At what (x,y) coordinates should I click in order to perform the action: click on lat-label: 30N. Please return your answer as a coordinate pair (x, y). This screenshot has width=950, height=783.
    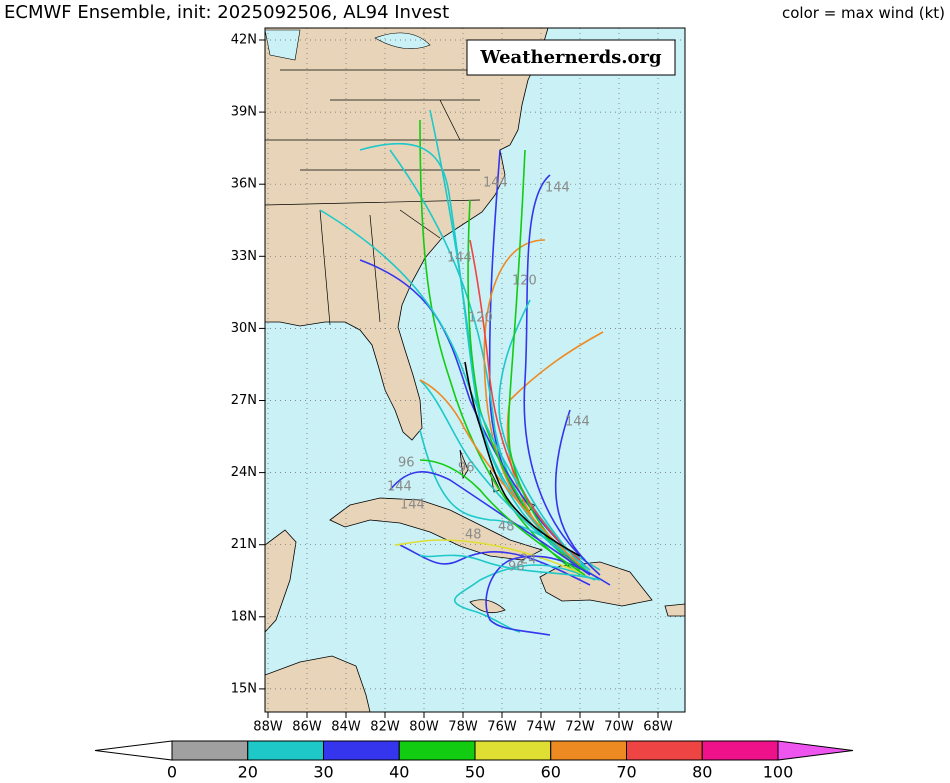
    Looking at the image, I should click on (244, 328).